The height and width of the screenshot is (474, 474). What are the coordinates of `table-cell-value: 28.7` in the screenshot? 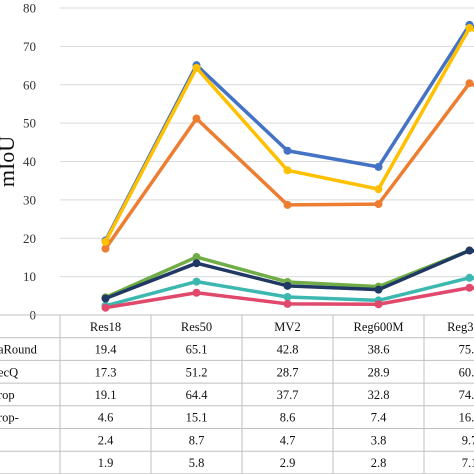 It's located at (288, 372).